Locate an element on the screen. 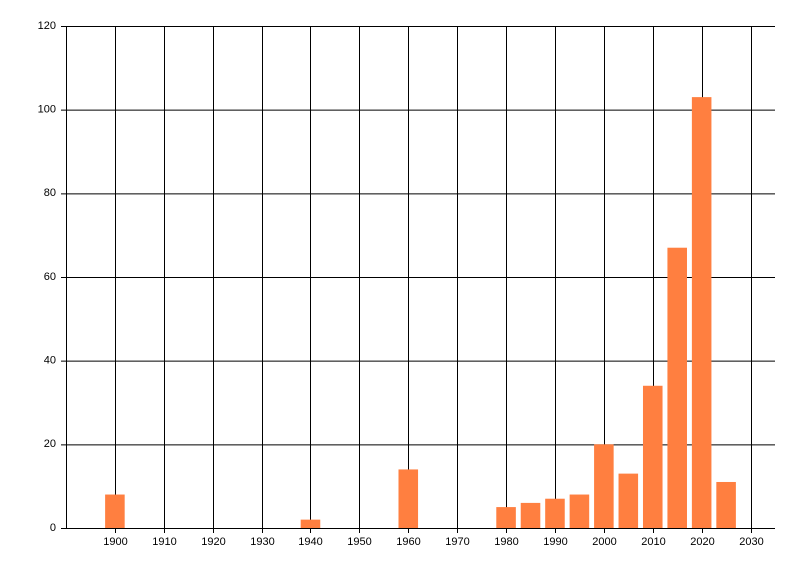  y-tick-label: 120 is located at coordinates (47, 26).